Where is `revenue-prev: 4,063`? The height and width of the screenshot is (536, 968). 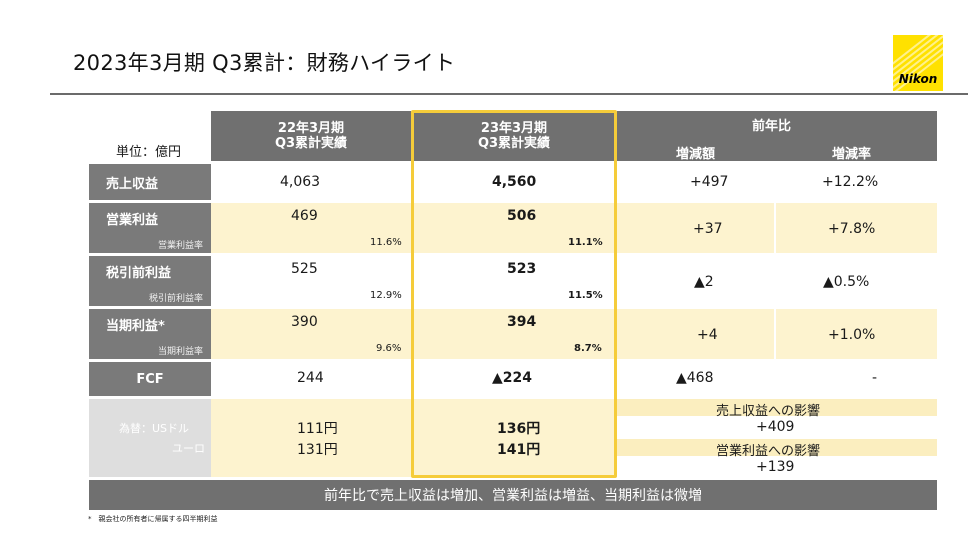 revenue-prev: 4,063 is located at coordinates (300, 182).